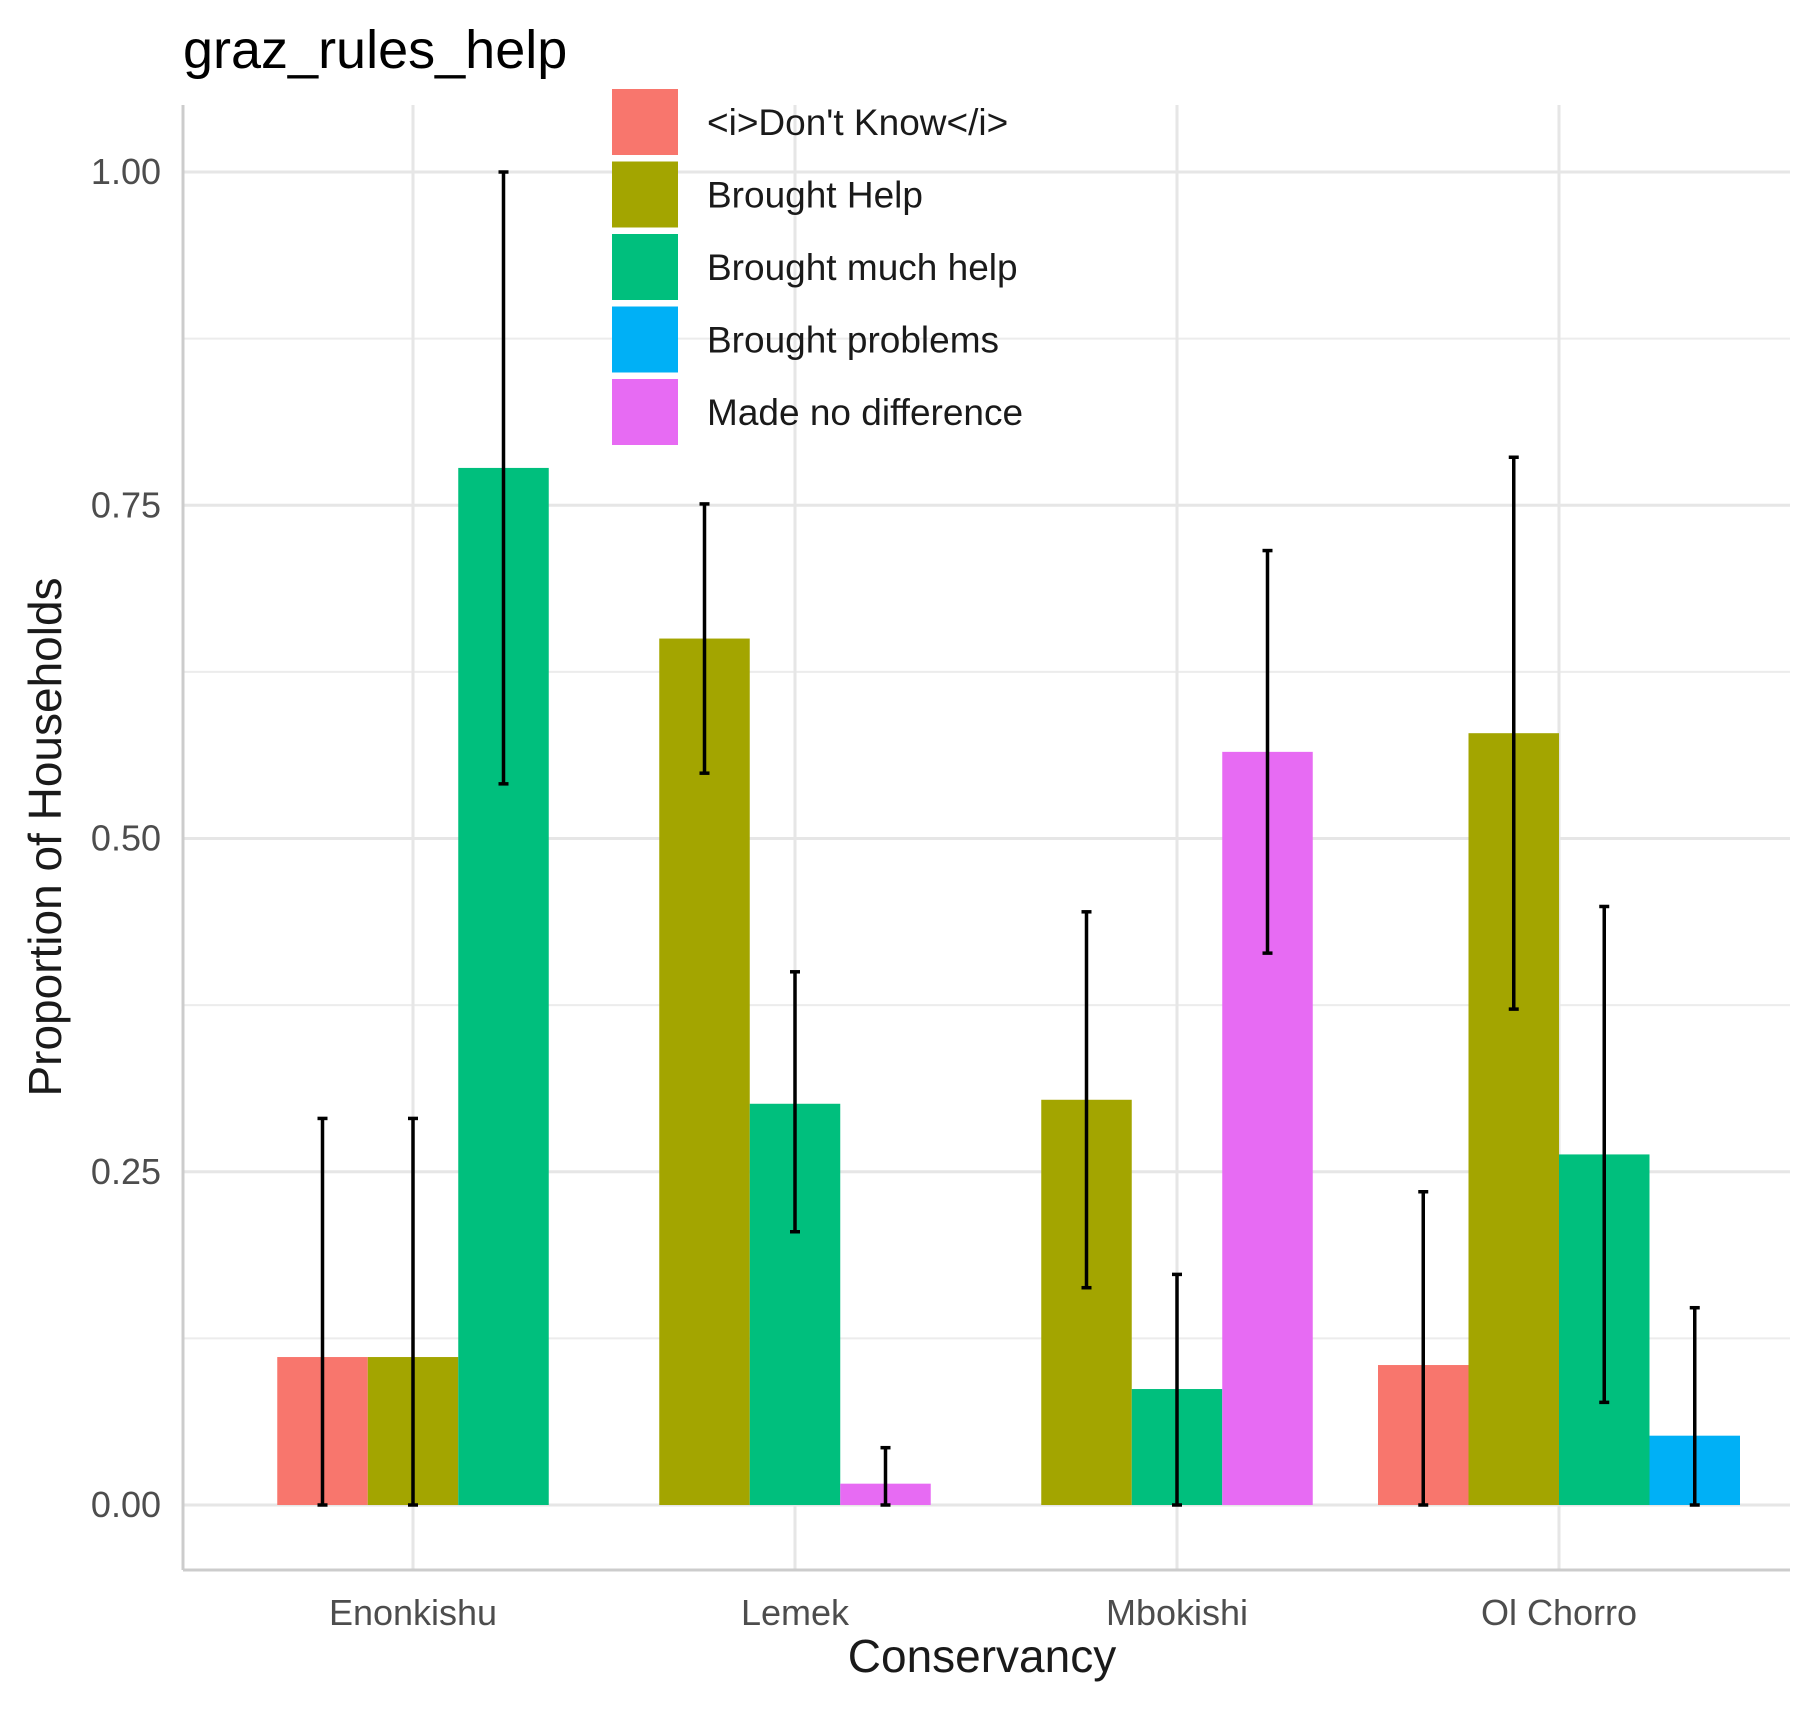 The image size is (1806, 1709). Describe the element at coordinates (853, 340) in the screenshot. I see `legend-label: Brought problems` at that location.